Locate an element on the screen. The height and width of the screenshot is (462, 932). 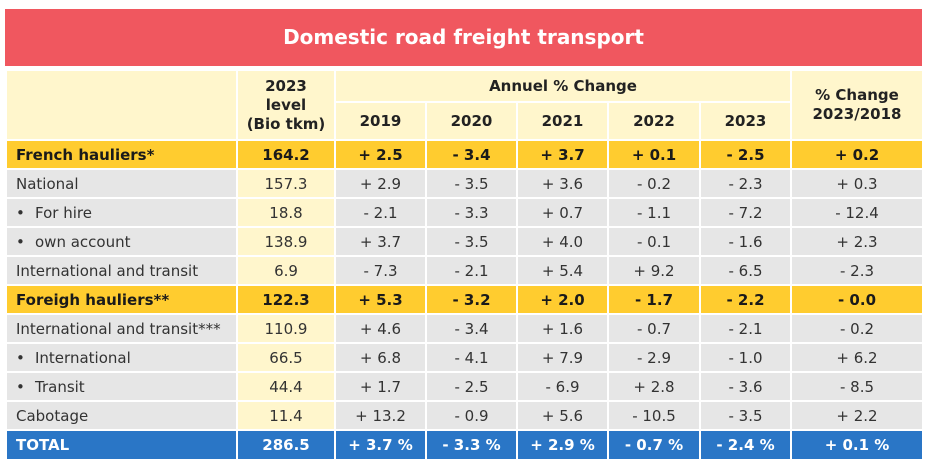
annual-change-cell-2020: - 4.1 is located at coordinates (471, 357).